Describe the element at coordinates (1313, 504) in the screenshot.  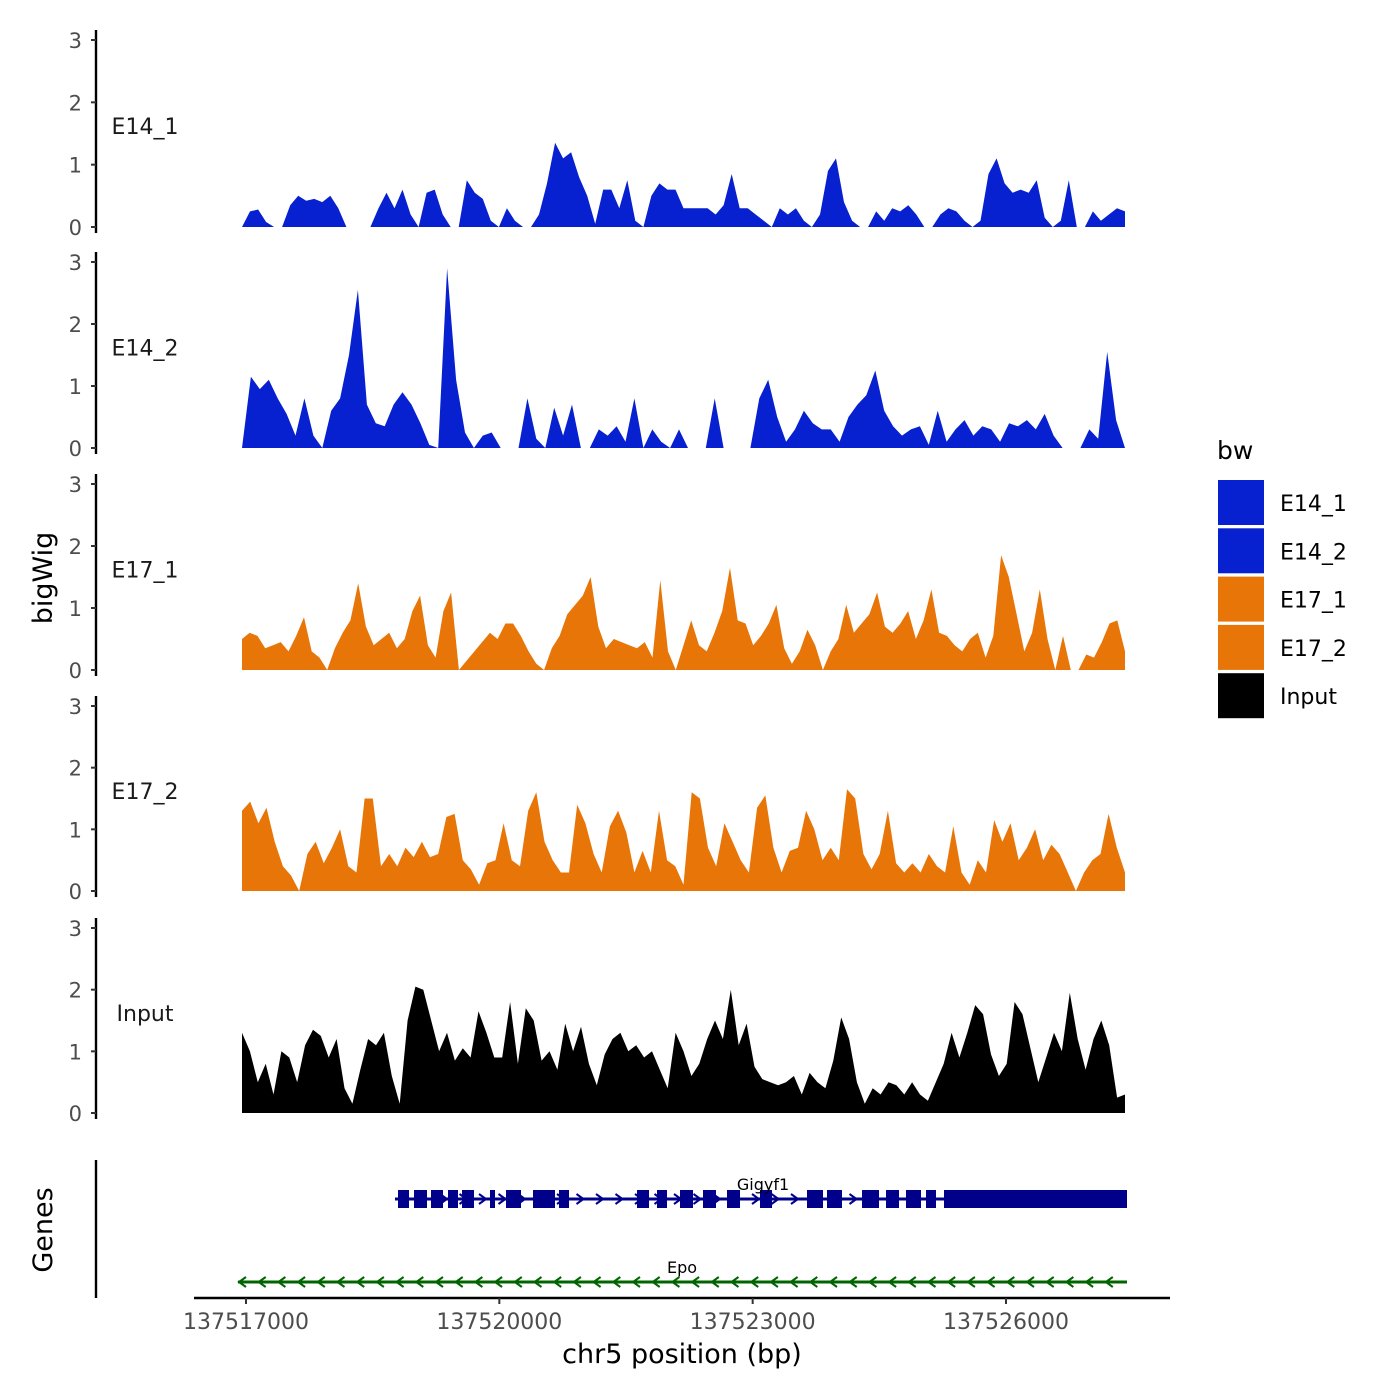
I see `legend-label-E14_1: E14_1` at that location.